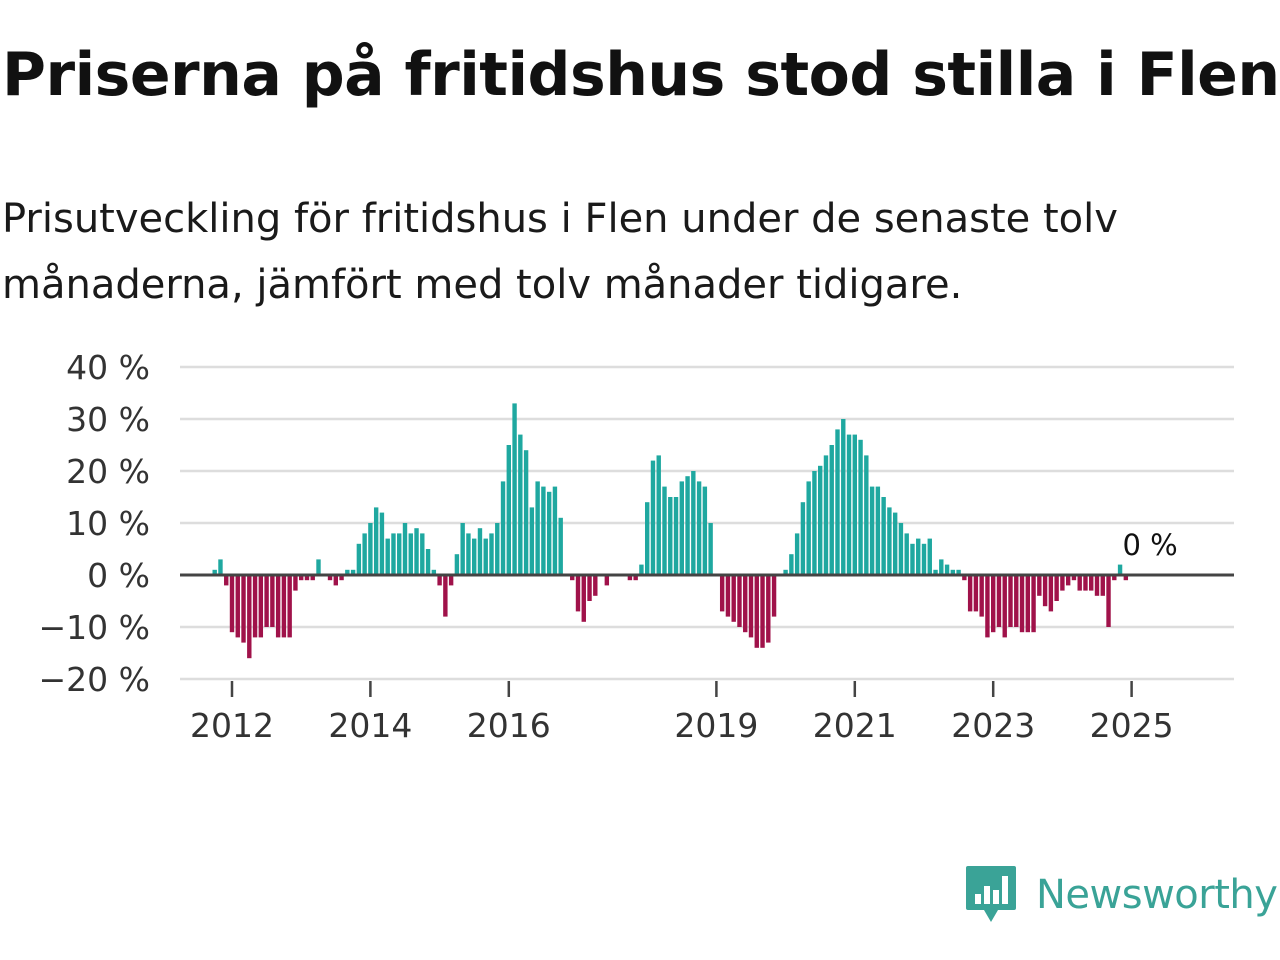 Image resolution: width=1280 pixels, height=960 pixels. I want to click on y-tick-label: −10 %, so click(95, 627).